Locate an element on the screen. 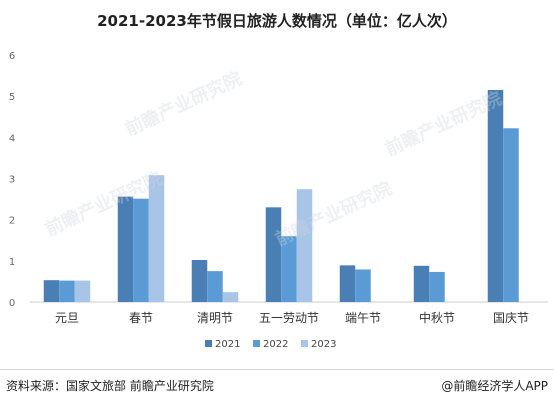 This screenshot has height=404, width=554. y-axis: 0 1 2 3 4 5 6 is located at coordinates (12, 180).